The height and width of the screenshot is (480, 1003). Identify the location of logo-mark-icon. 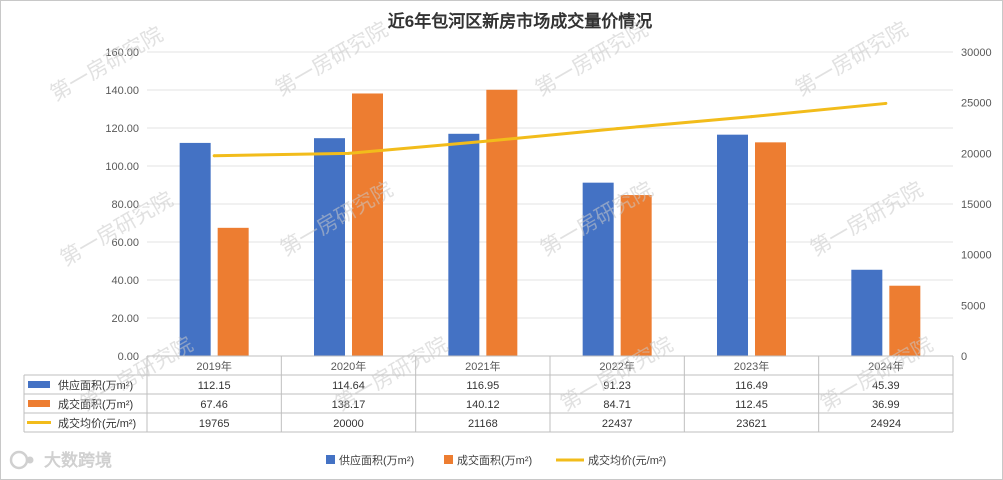
(19, 460).